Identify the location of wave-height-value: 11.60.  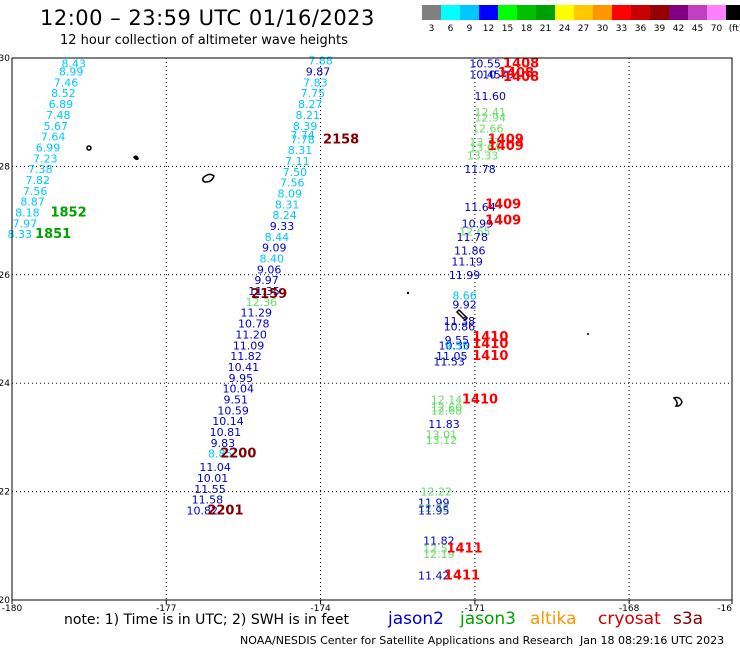
(491, 96).